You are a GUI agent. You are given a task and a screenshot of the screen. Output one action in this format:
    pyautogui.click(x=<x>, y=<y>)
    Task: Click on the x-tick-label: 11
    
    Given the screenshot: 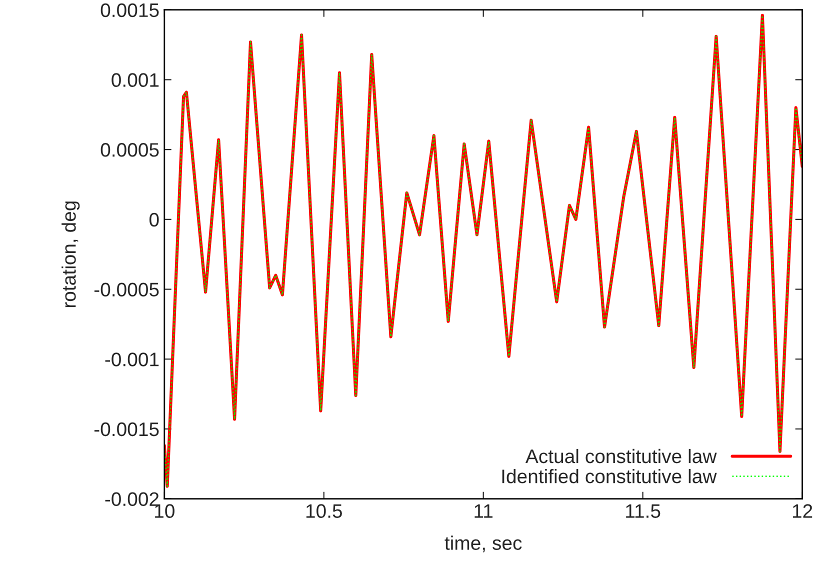 What is the action you would take?
    pyautogui.click(x=483, y=511)
    